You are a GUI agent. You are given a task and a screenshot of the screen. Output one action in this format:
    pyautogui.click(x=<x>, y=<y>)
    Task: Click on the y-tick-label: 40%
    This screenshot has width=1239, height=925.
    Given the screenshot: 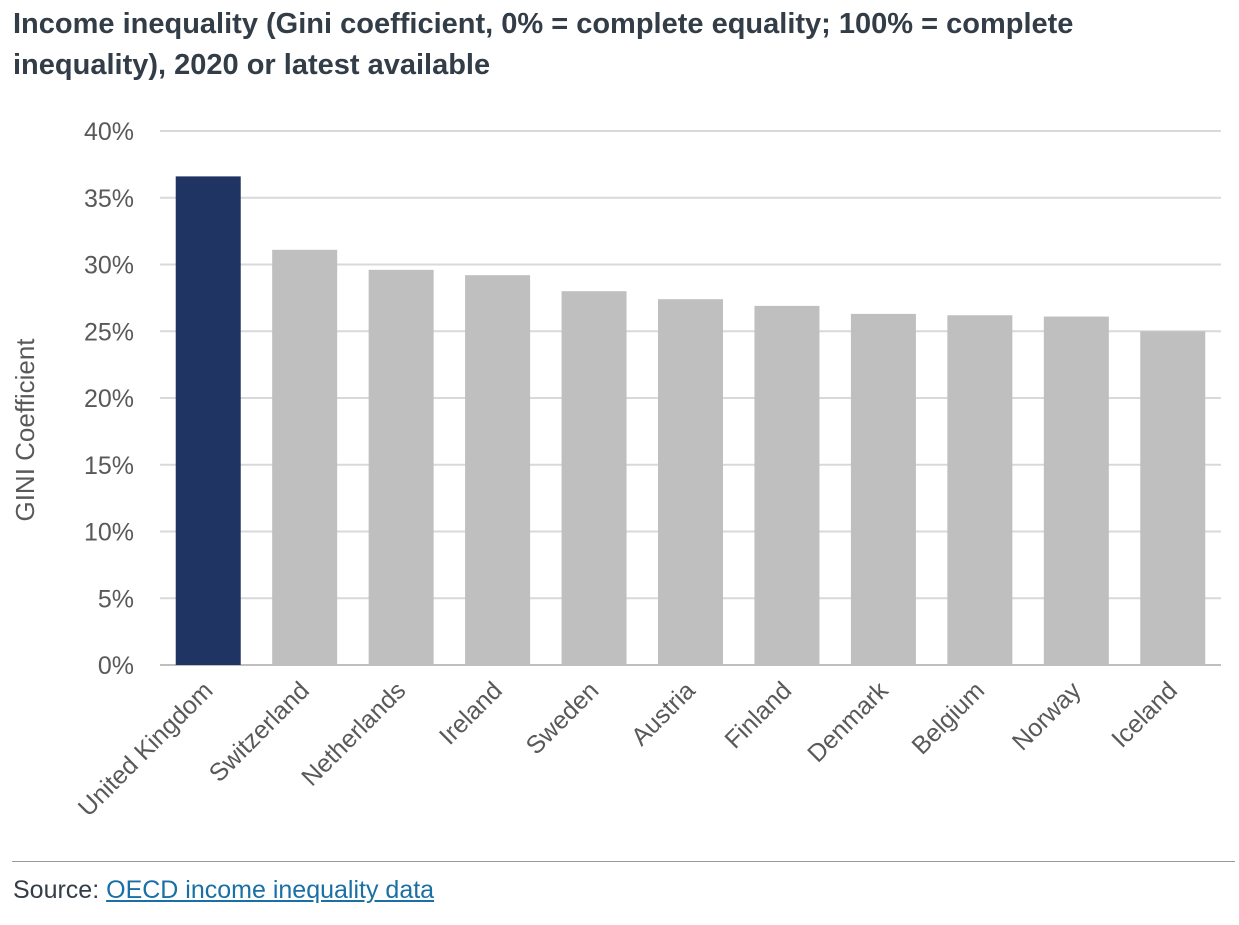 What is the action you would take?
    pyautogui.click(x=109, y=132)
    